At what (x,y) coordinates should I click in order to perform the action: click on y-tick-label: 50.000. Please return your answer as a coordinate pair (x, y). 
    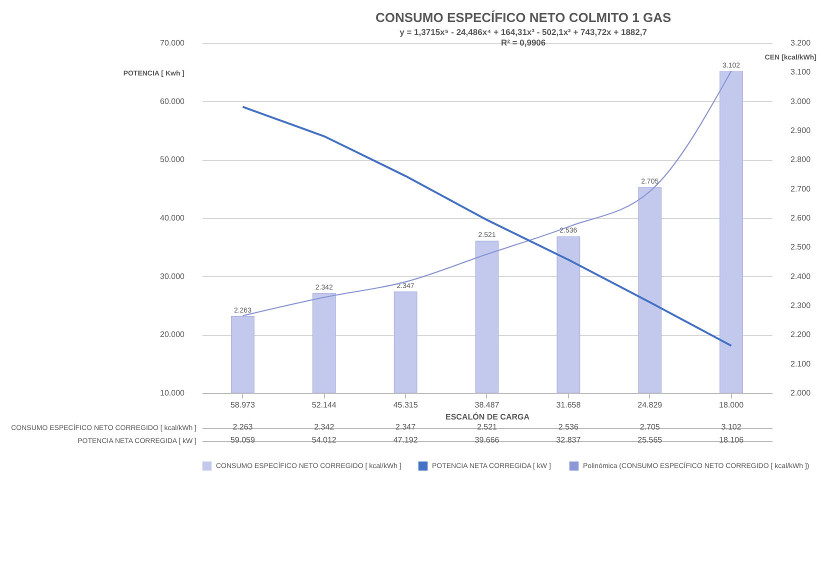
    Looking at the image, I should click on (173, 159).